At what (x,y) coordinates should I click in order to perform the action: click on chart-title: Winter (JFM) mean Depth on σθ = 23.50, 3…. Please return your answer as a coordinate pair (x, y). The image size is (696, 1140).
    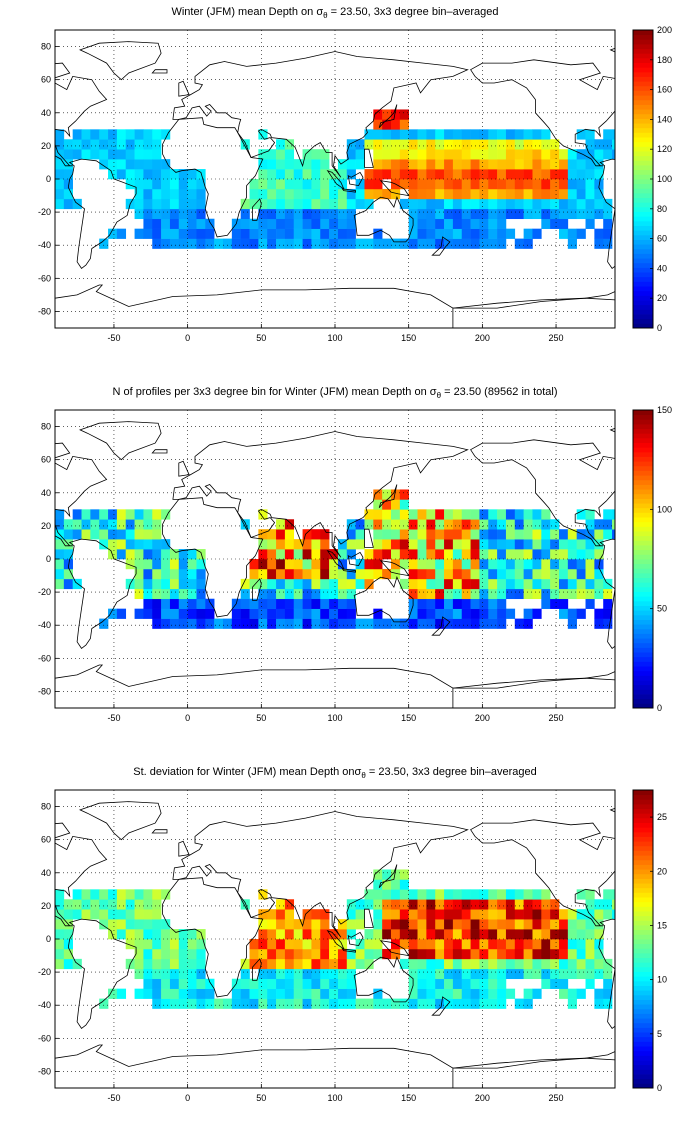
    Looking at the image, I should click on (335, 13).